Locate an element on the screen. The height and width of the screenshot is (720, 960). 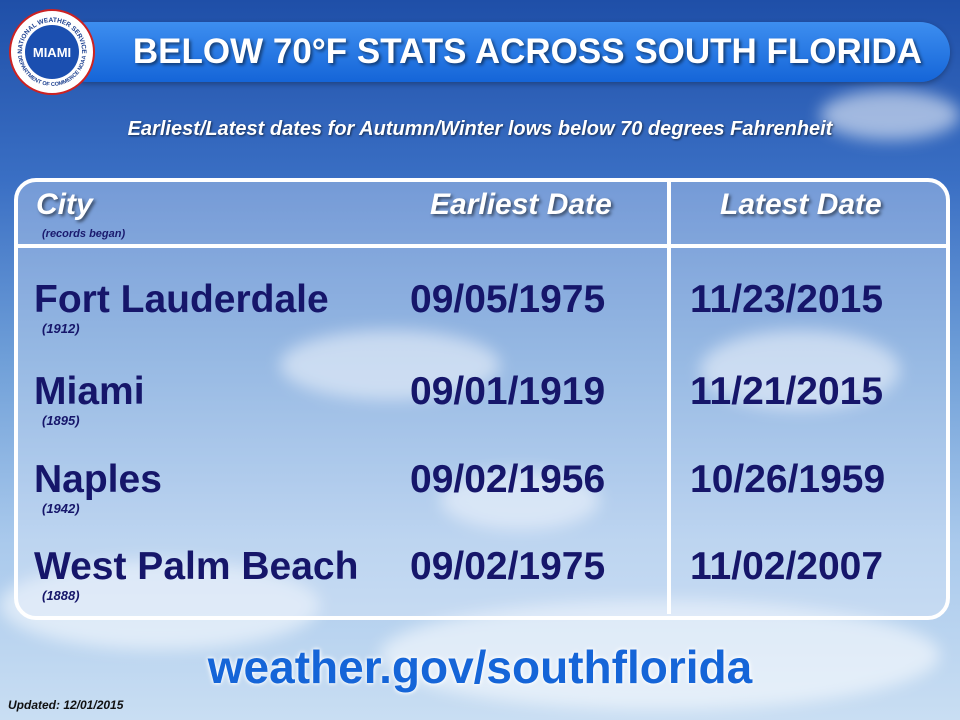
logo-center: MIAMI is located at coordinates (52, 52).